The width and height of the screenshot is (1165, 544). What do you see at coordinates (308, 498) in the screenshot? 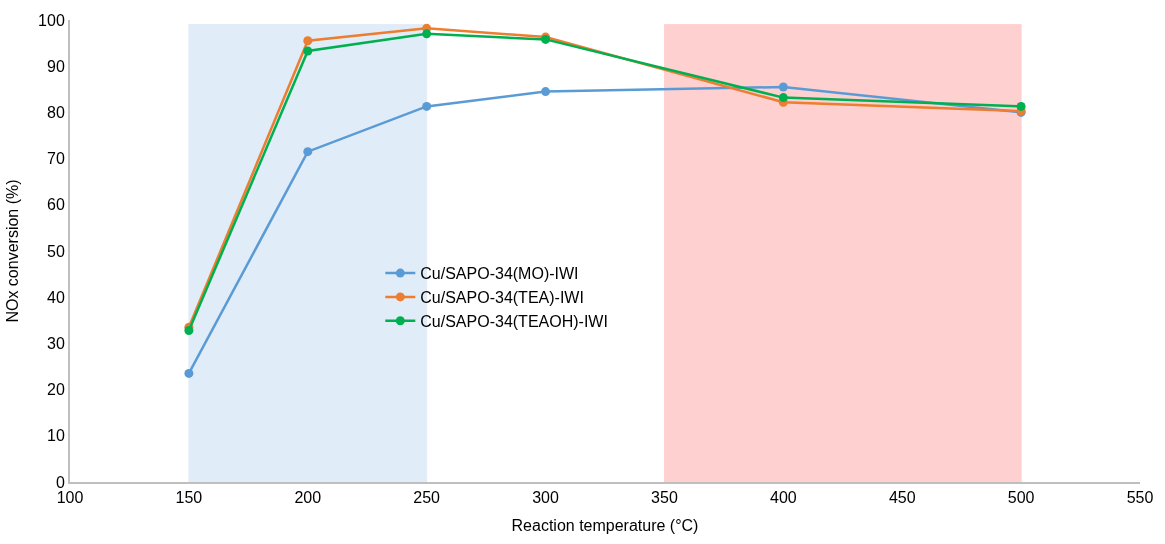
I see `x-tick-label: 200` at bounding box center [308, 498].